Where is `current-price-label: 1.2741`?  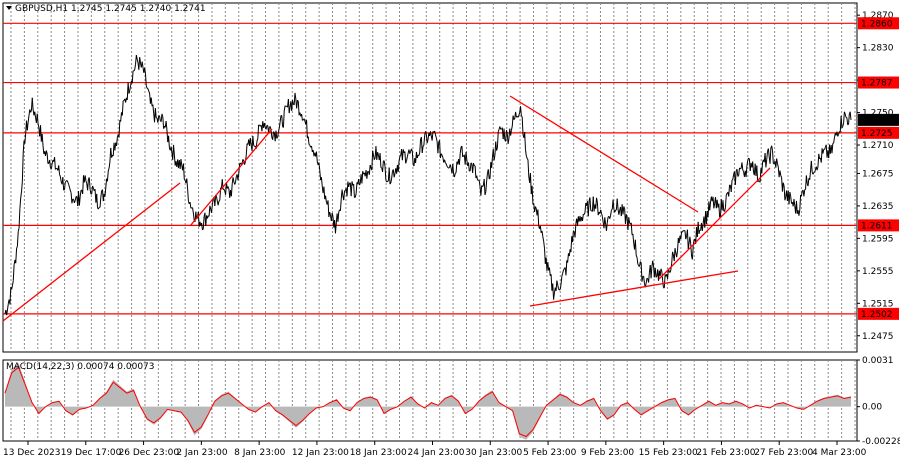
current-price-label: 1.2741 is located at coordinates (877, 121).